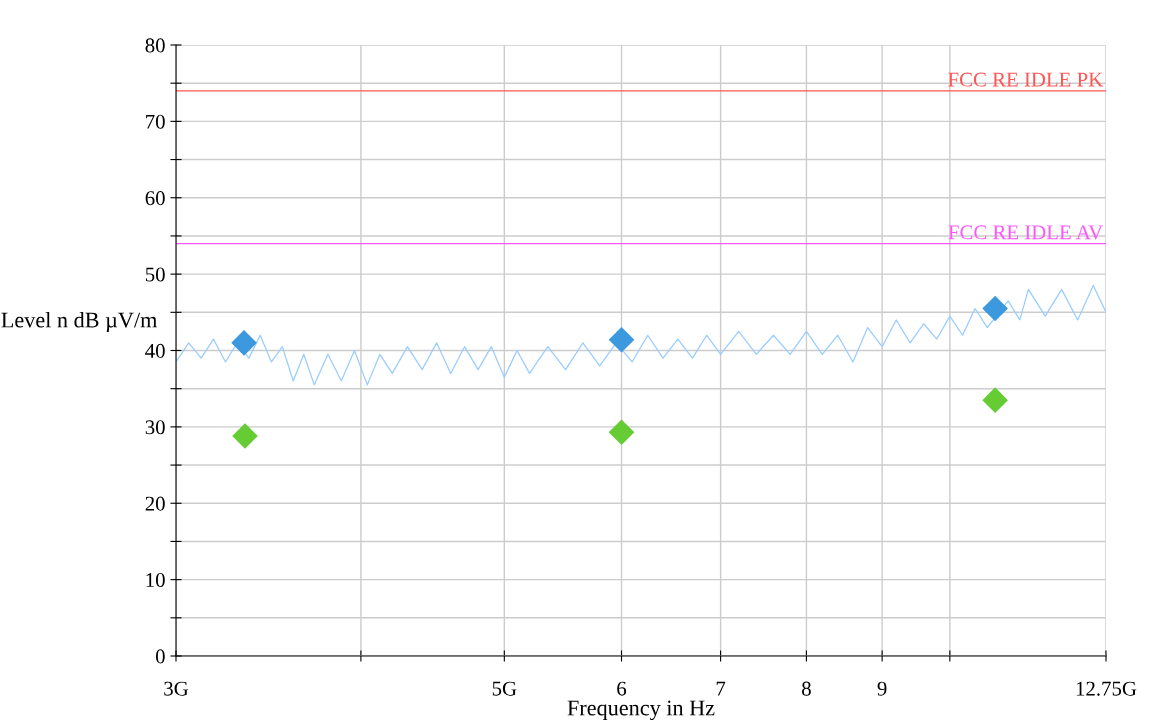 The width and height of the screenshot is (1159, 727). Describe the element at coordinates (1106, 688) in the screenshot. I see `x-tick-label: 12.75G` at that location.